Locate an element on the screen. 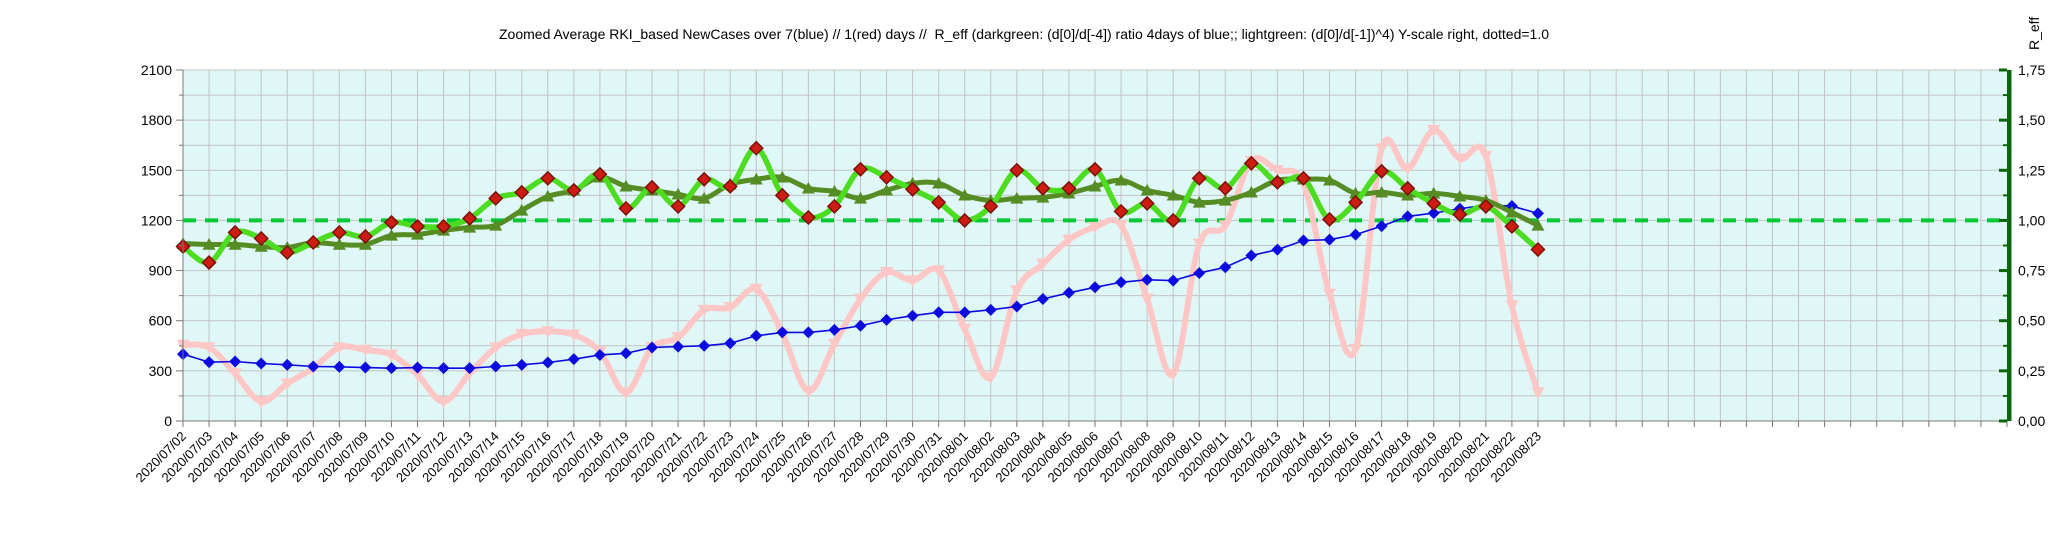 The image size is (2048, 537). y-right-tick-label: 1,25 is located at coordinates (2031, 170).